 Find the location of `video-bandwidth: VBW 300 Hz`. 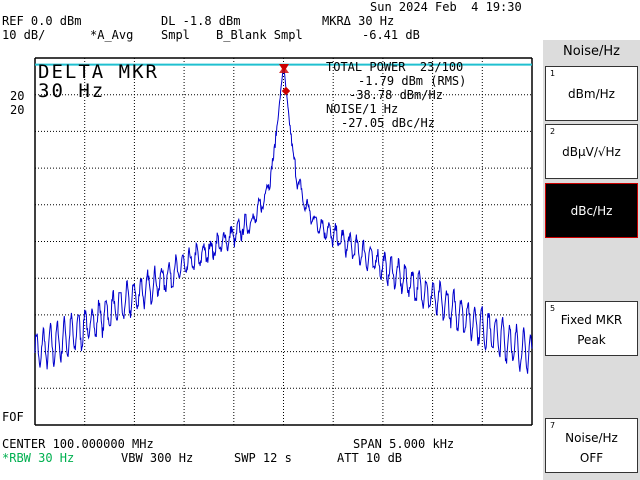

video-bandwidth: VBW 300 Hz is located at coordinates (157, 458).